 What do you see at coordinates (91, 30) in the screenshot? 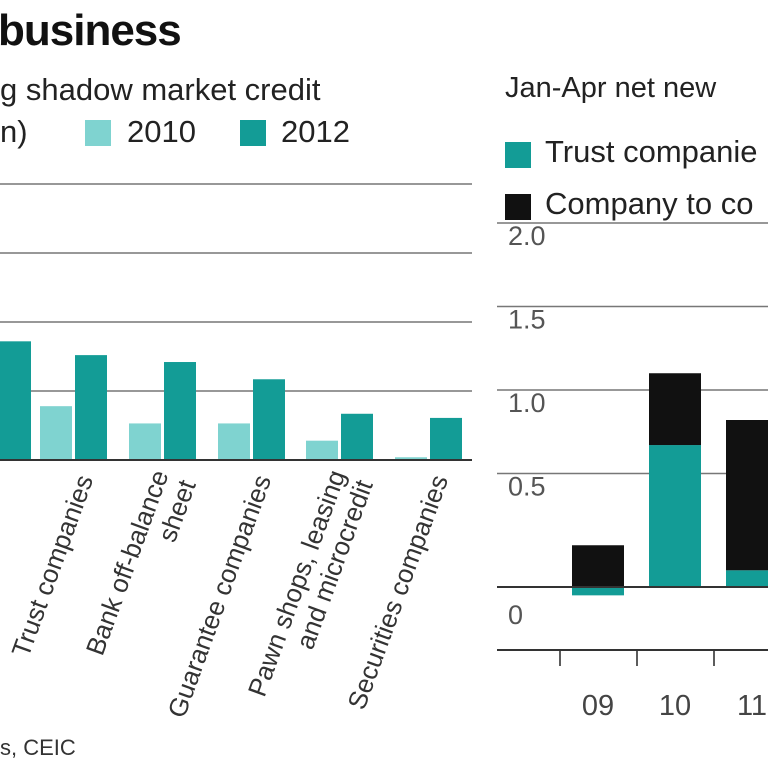
I see `chart-title: business` at bounding box center [91, 30].